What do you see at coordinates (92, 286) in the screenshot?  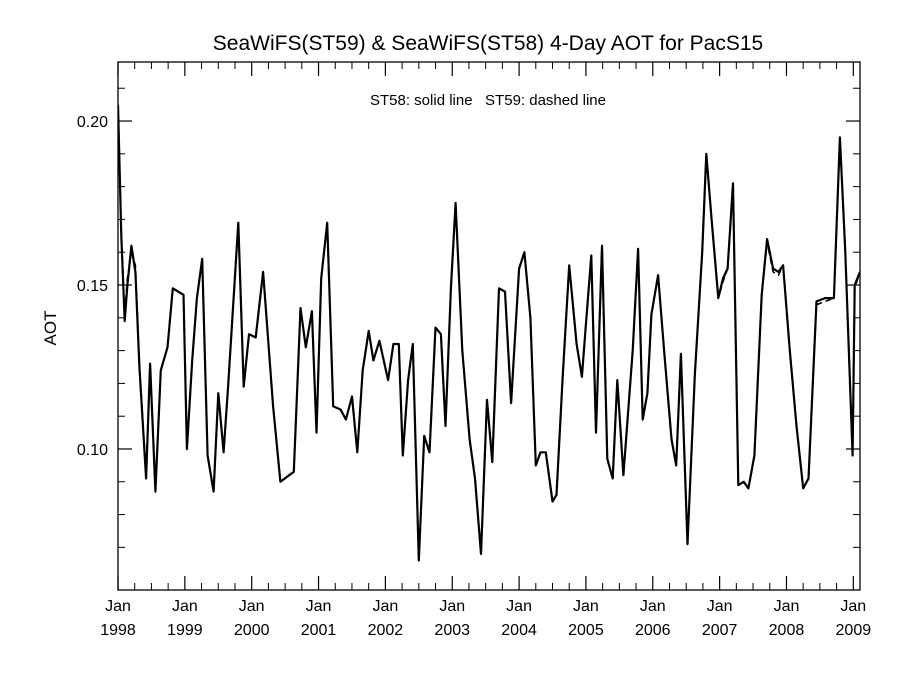 I see `y-tick-label: 0.15` at bounding box center [92, 286].